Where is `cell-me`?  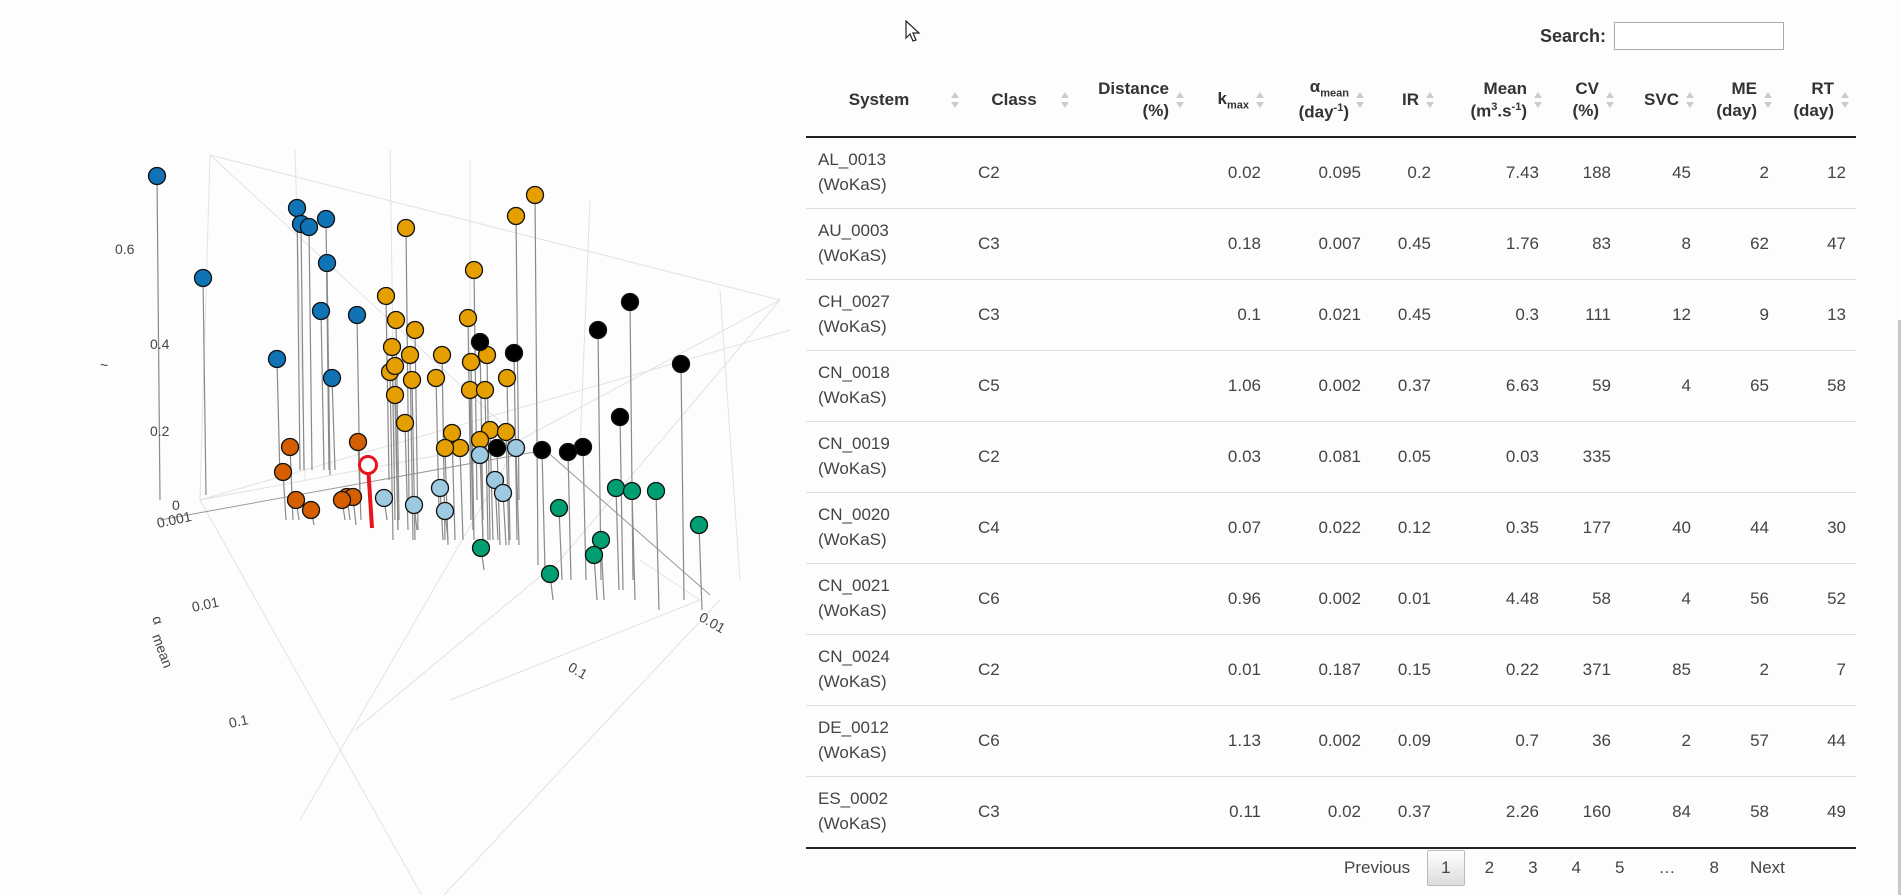
cell-me is located at coordinates (1740, 457).